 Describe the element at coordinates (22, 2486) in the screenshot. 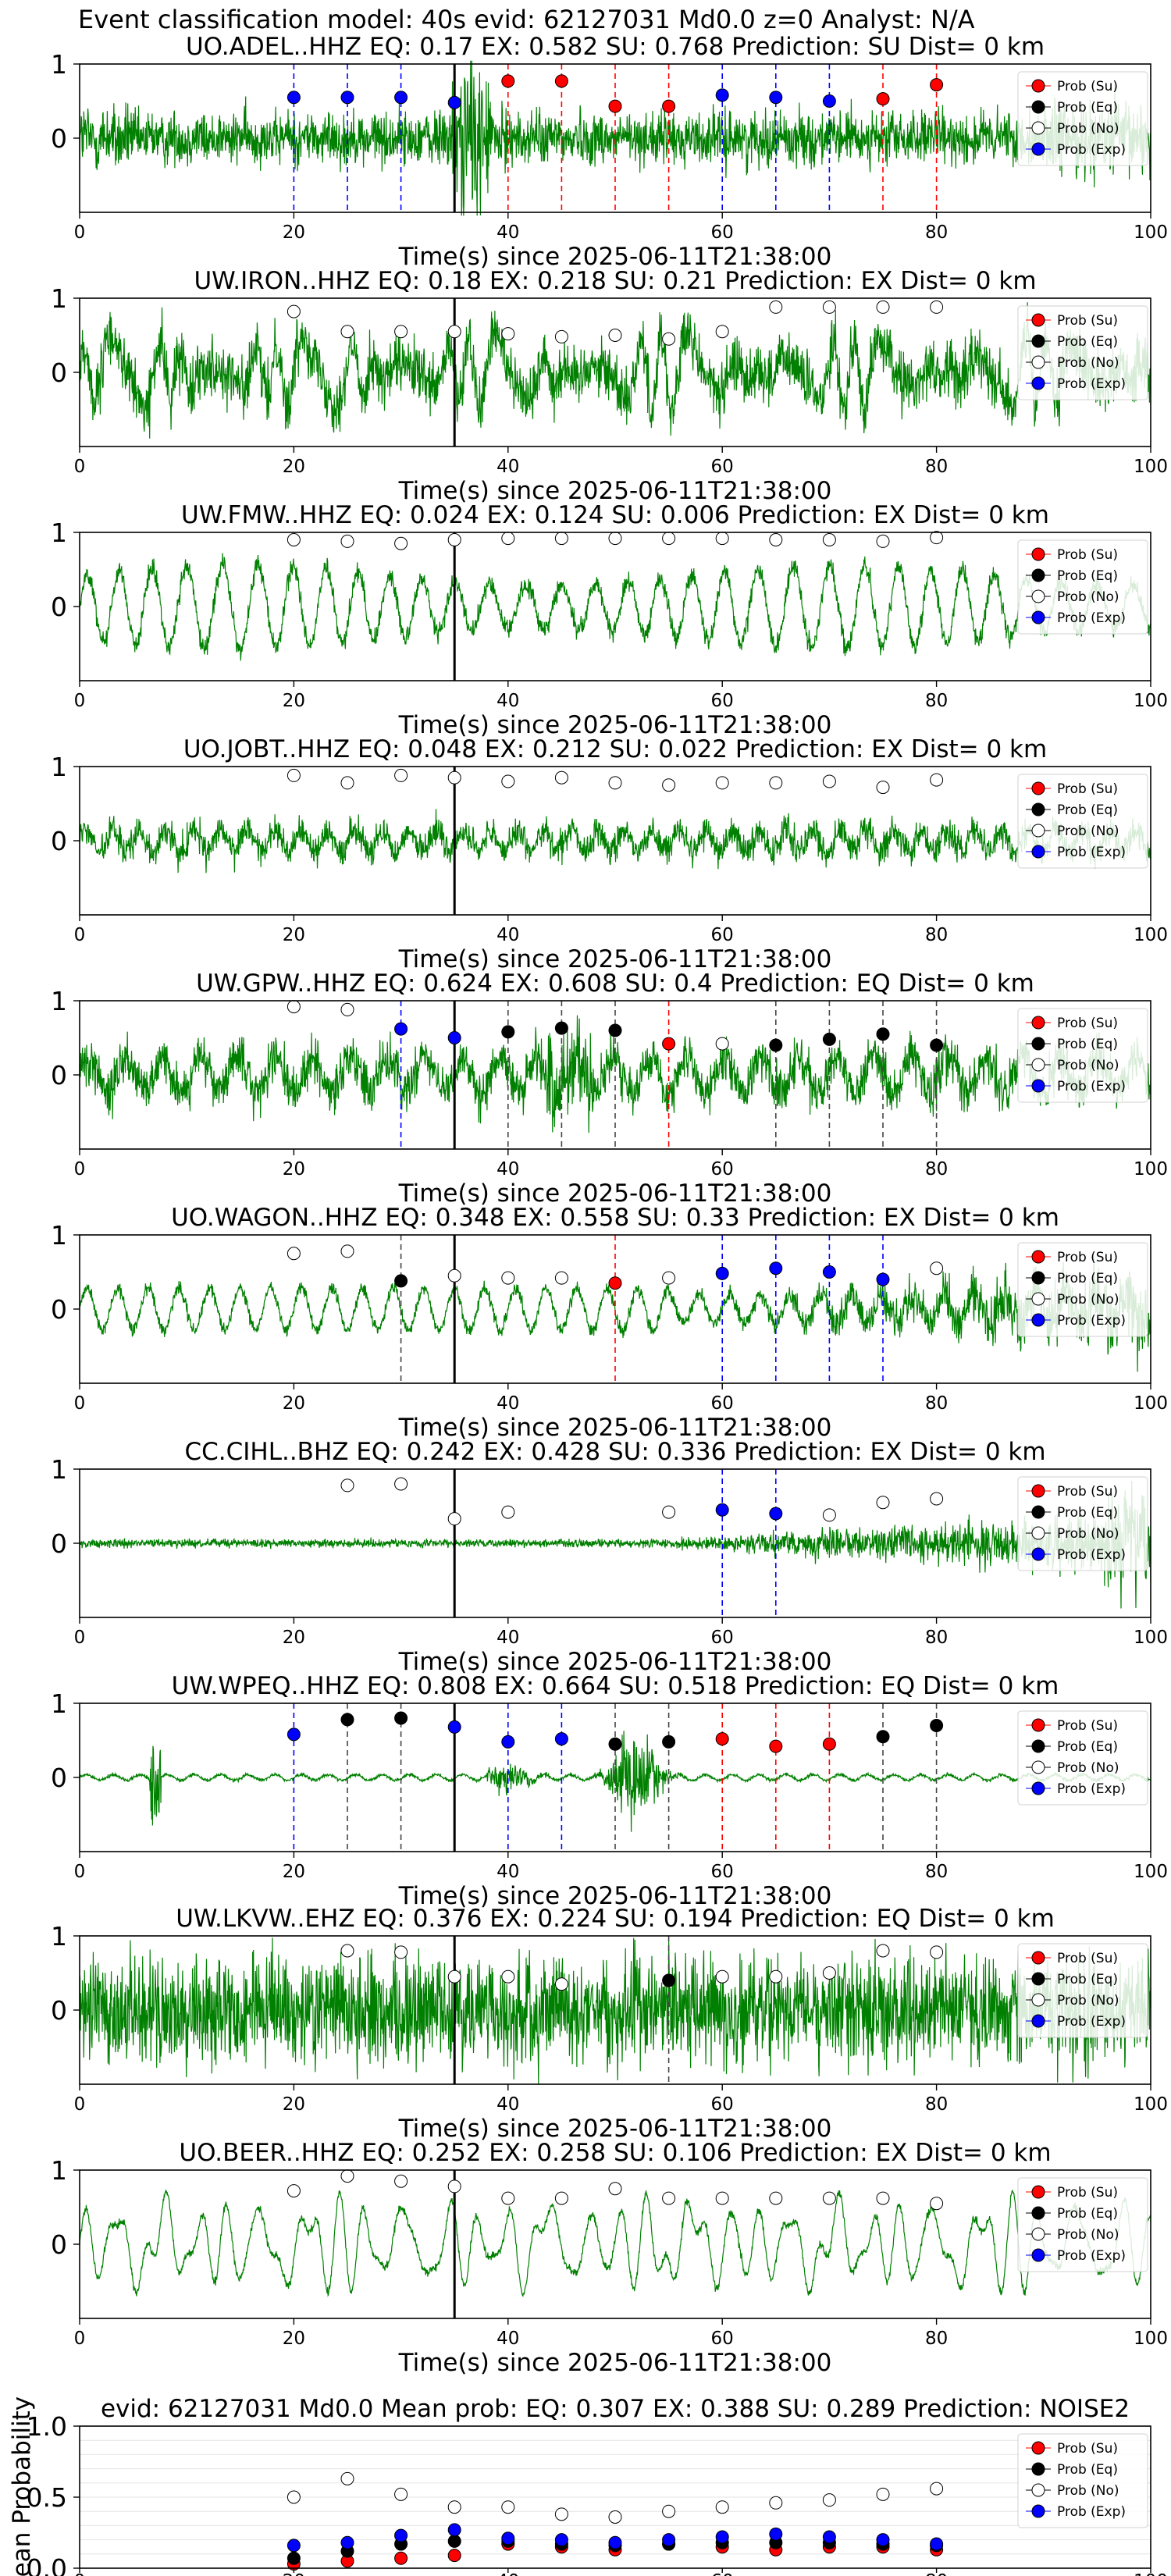

I see `y-axis-label: Mean Probability` at that location.